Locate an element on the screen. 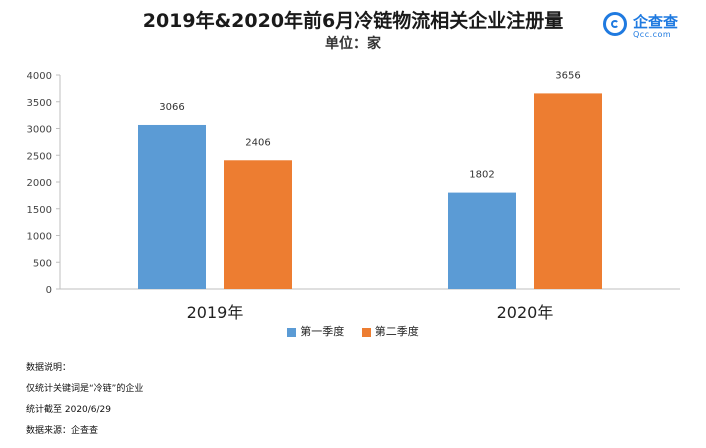 Image resolution: width=706 pixels, height=448 pixels. bar-value-label: 2406 is located at coordinates (257, 142).